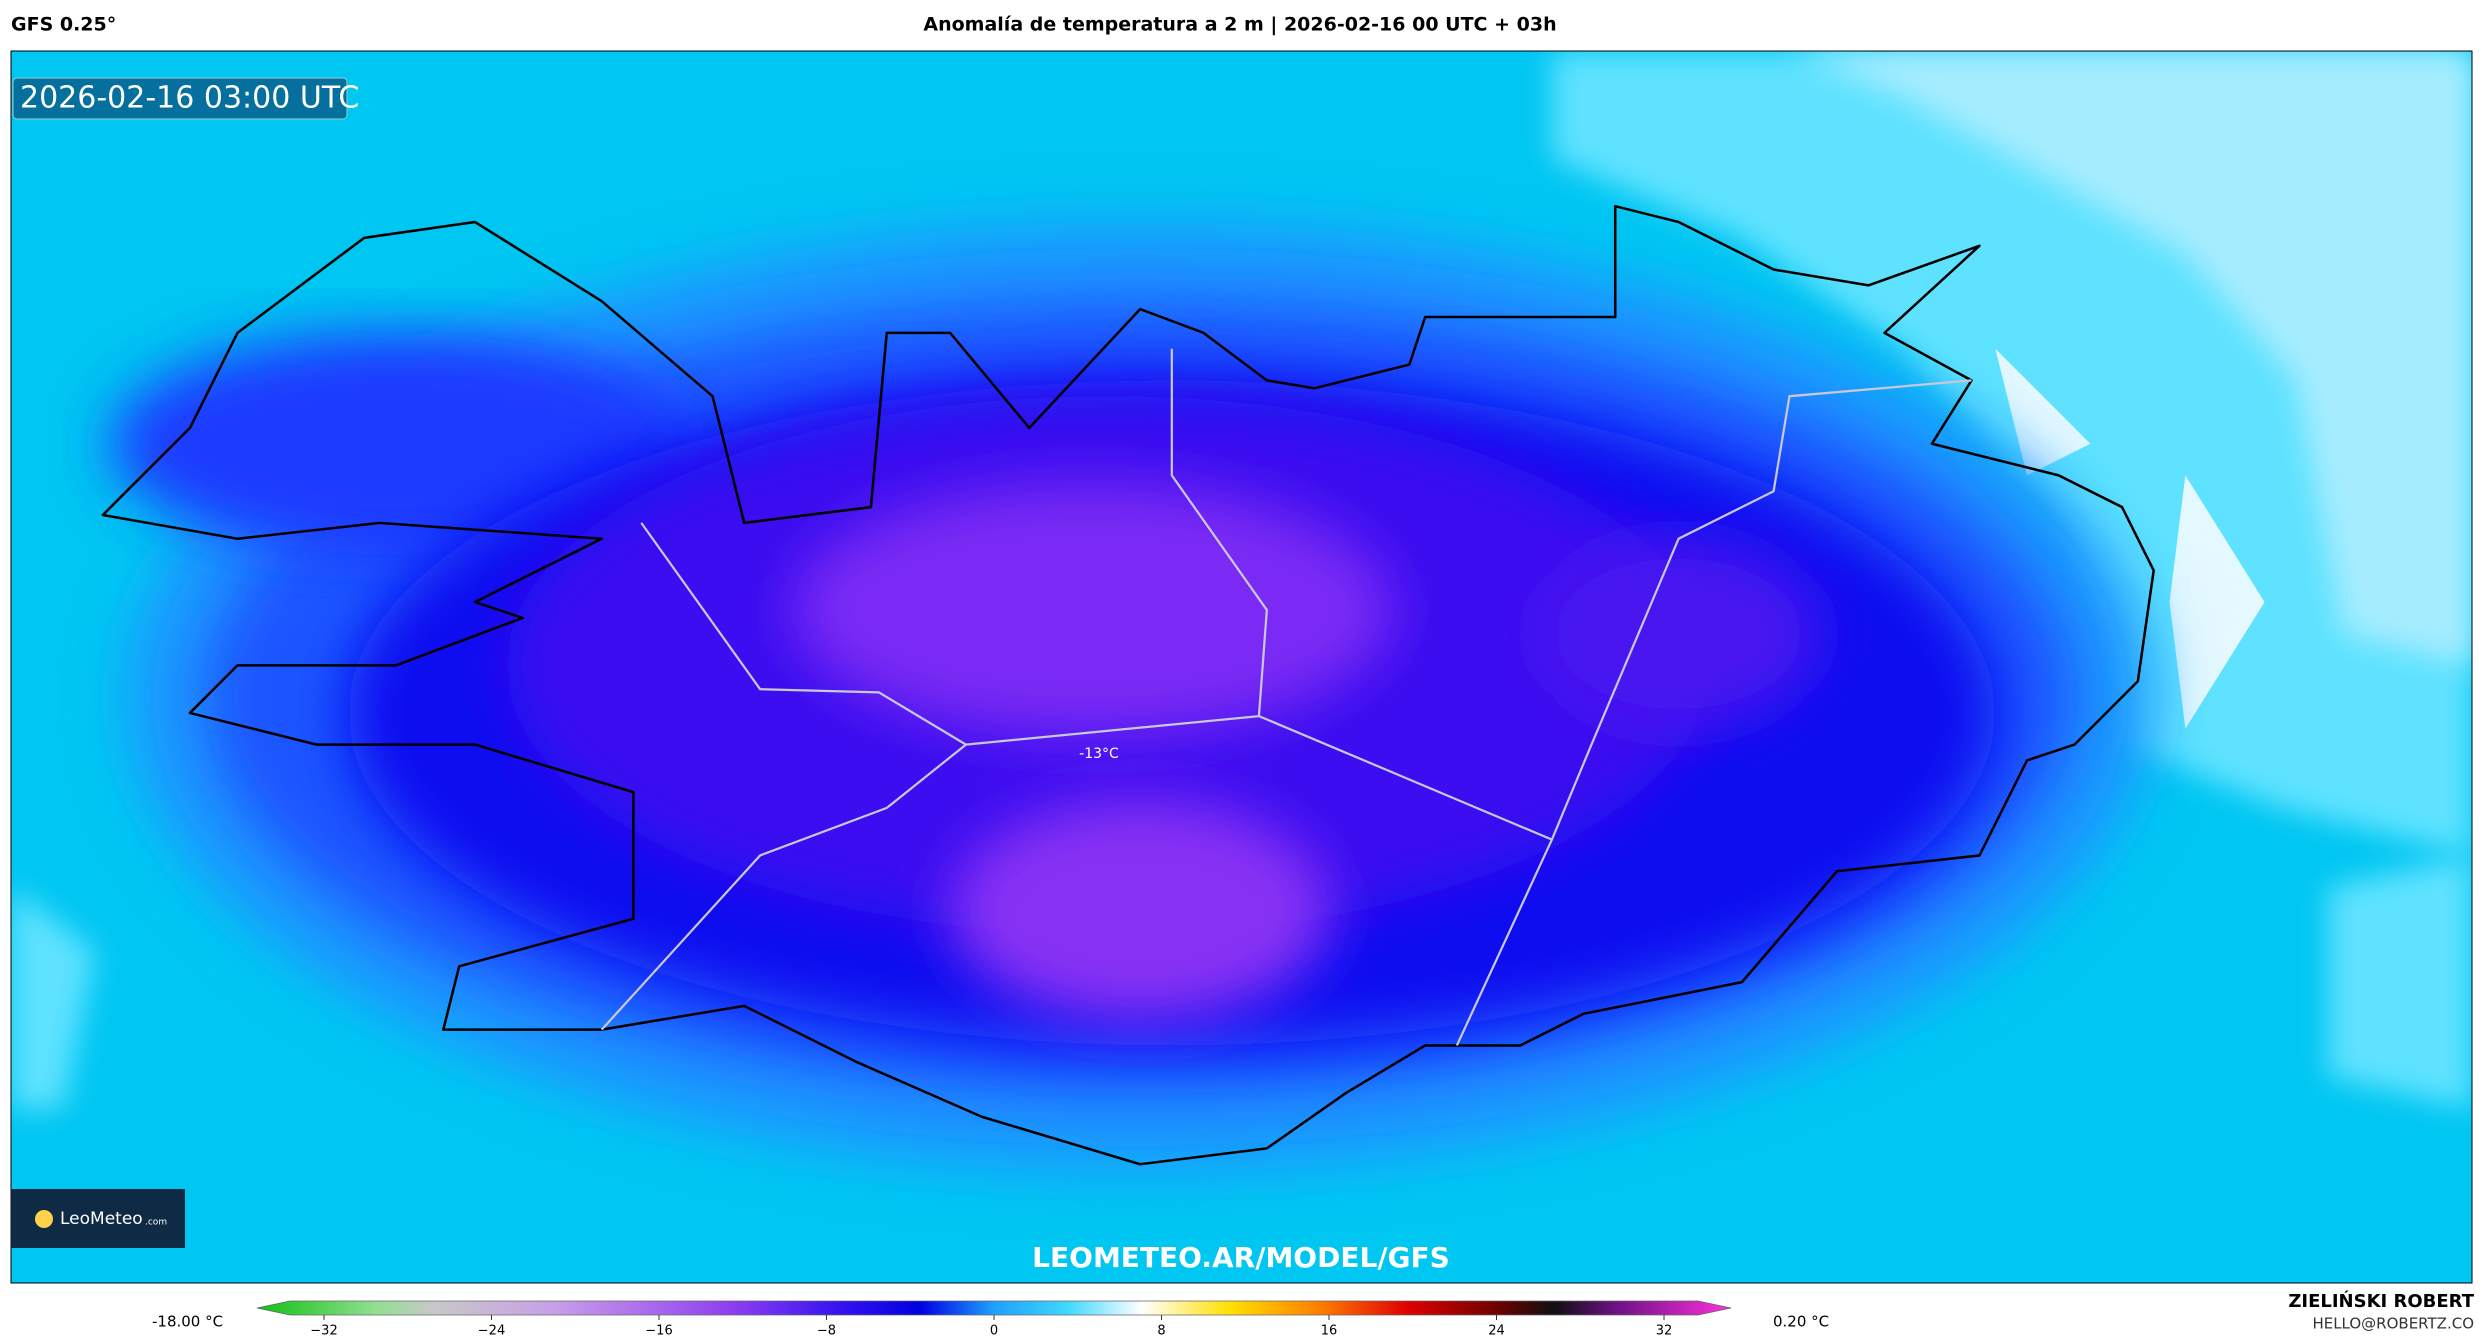 The image size is (2483, 1339). I want to click on colorbar-tick-label: 8, so click(1161, 1331).